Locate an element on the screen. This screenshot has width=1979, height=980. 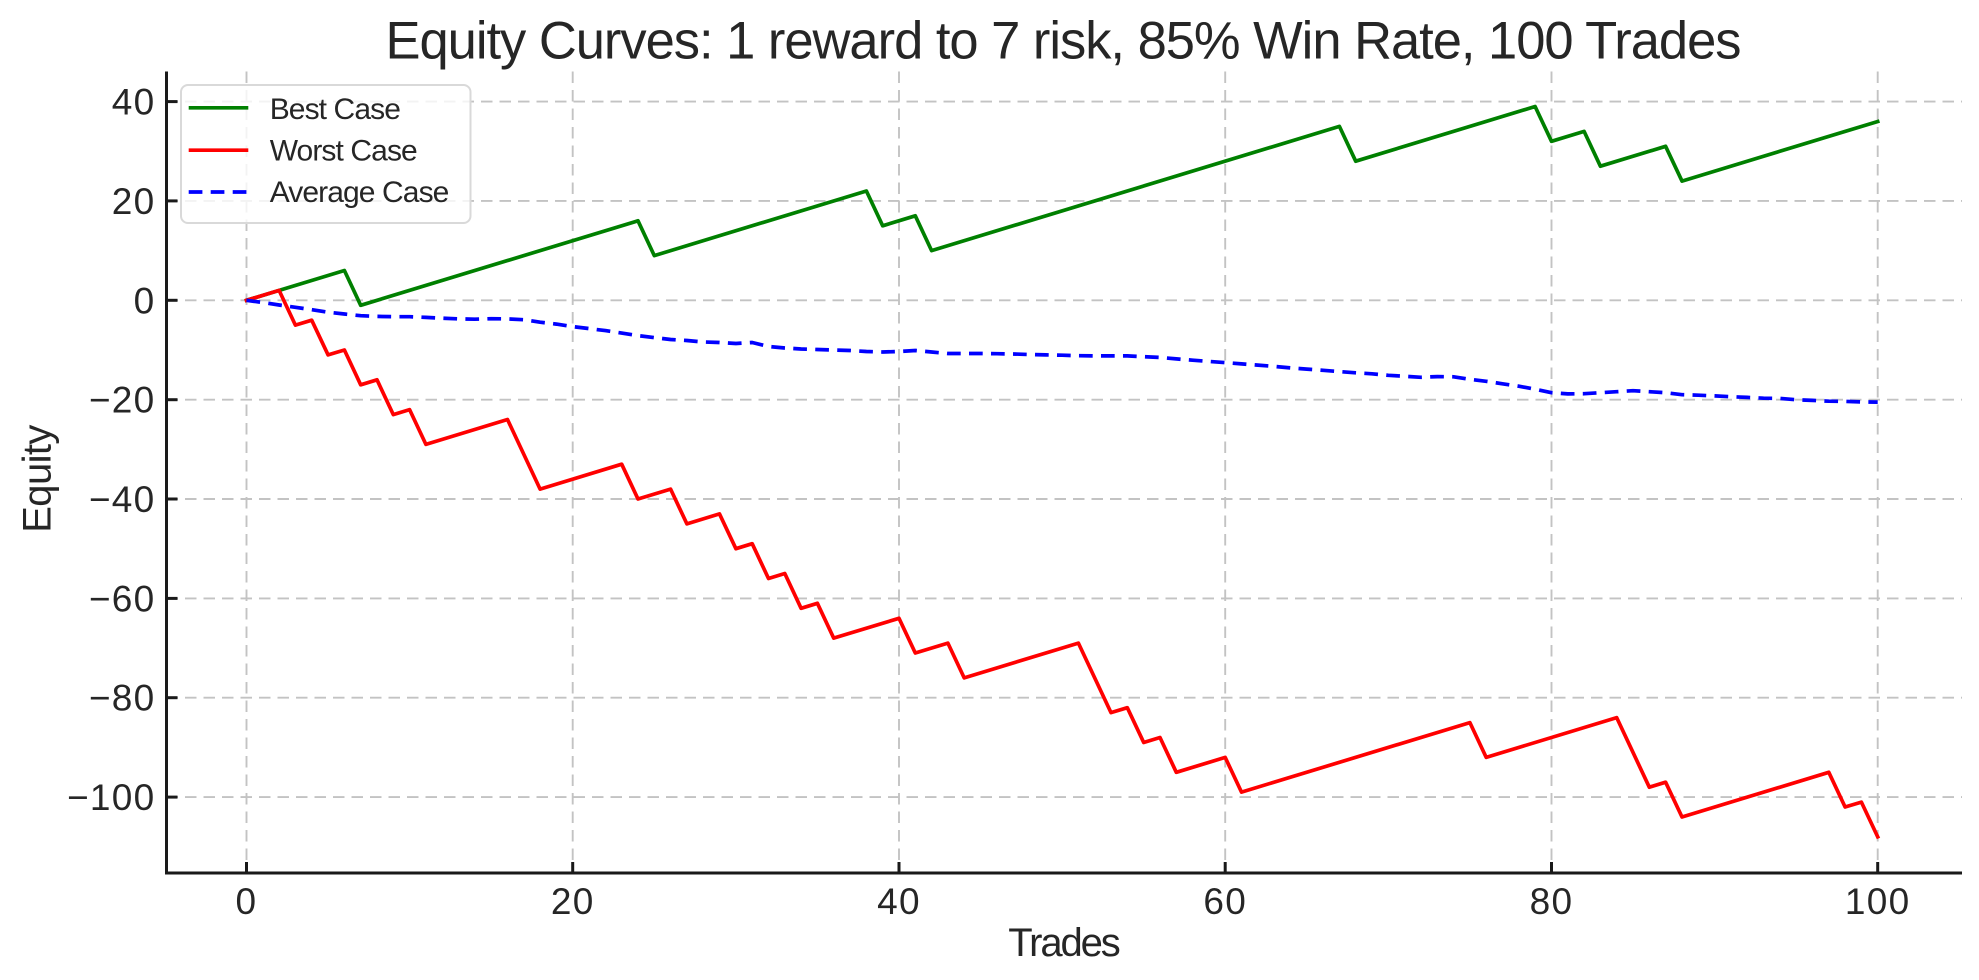
svg-text: 60 is located at coordinates (1225, 901).